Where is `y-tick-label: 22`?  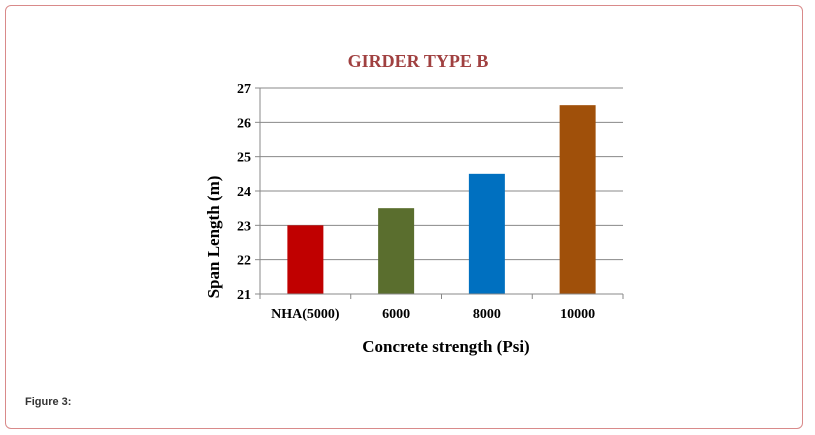
y-tick-label: 22 is located at coordinates (244, 261).